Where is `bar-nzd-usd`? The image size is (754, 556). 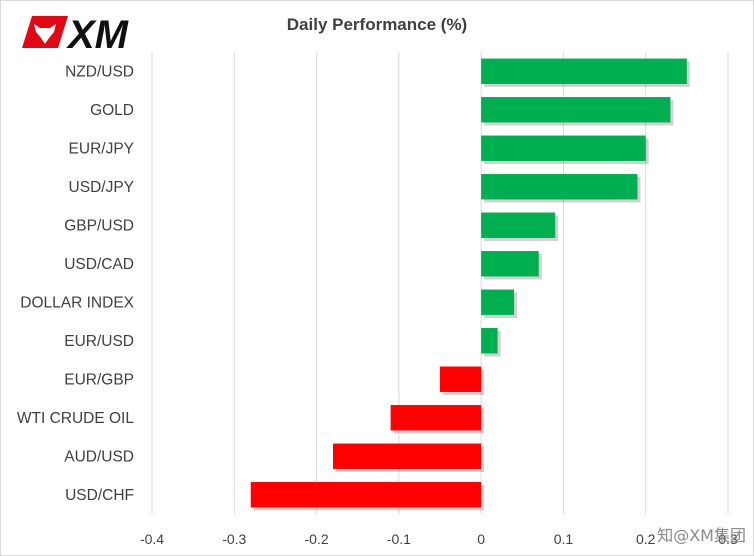 bar-nzd-usd is located at coordinates (584, 71).